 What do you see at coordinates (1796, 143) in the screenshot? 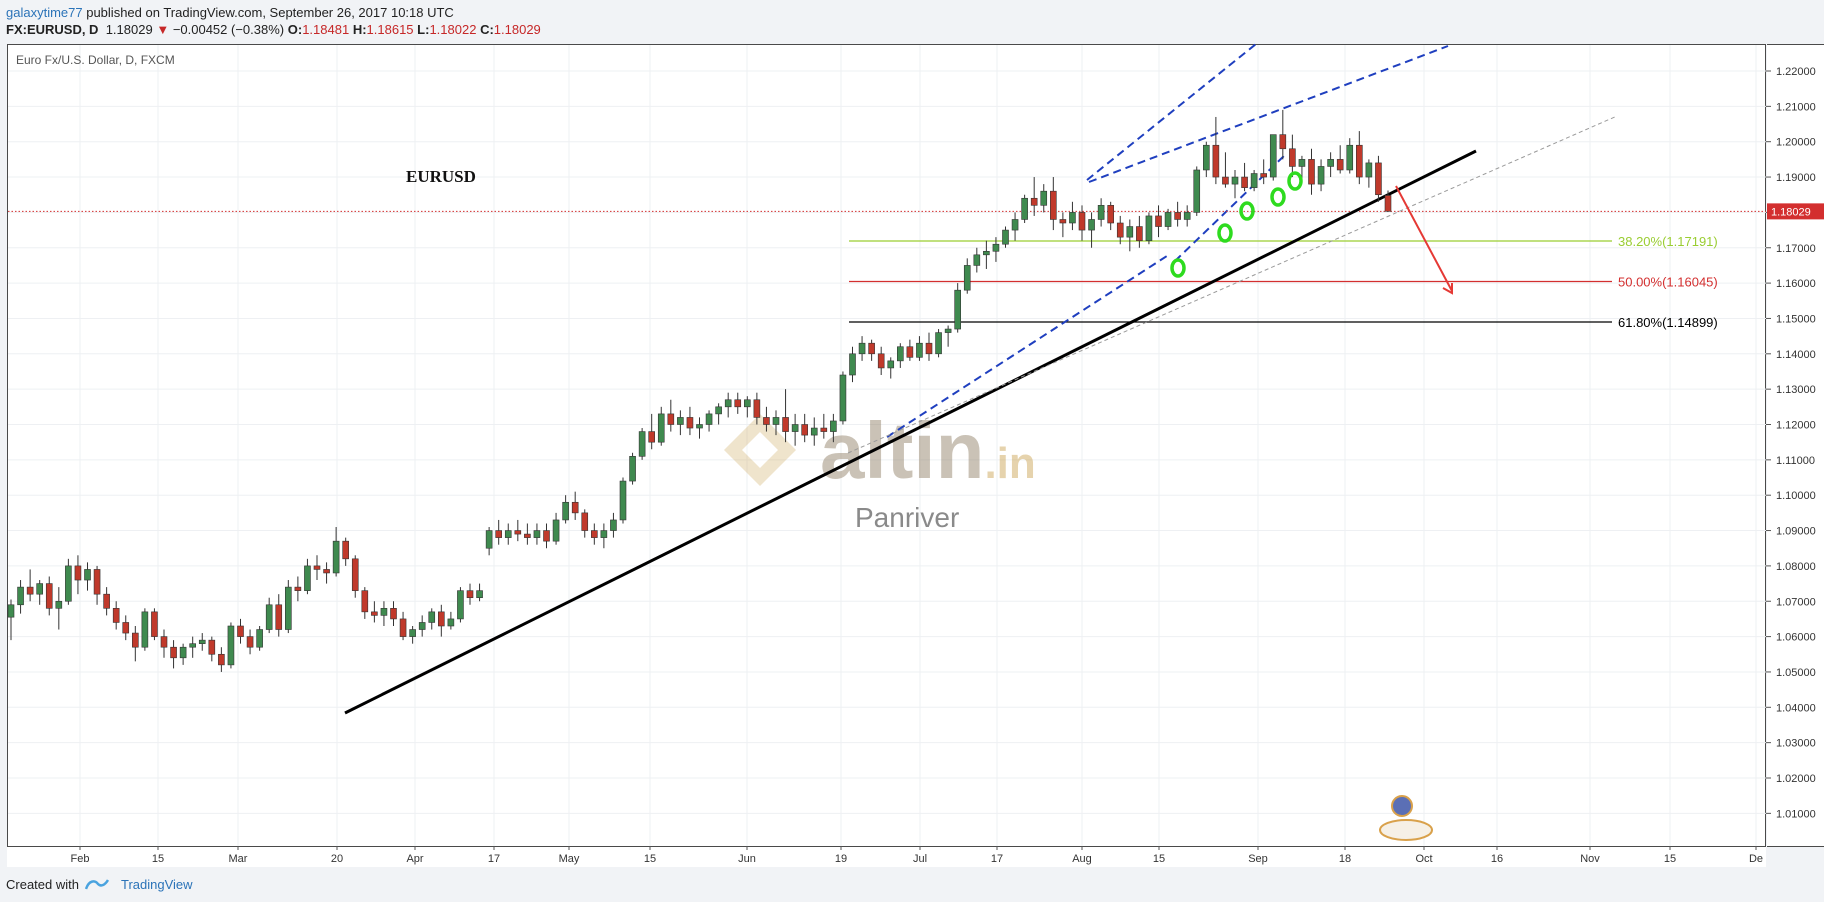
I see `y-tick-label: 1.20000` at bounding box center [1796, 143].